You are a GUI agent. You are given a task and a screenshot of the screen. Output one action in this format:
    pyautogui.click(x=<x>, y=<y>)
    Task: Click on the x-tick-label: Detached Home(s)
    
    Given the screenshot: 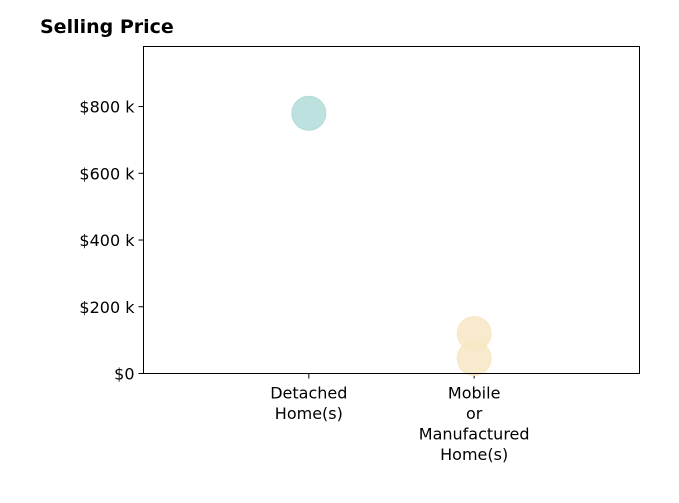 What is the action you would take?
    pyautogui.click(x=308, y=404)
    